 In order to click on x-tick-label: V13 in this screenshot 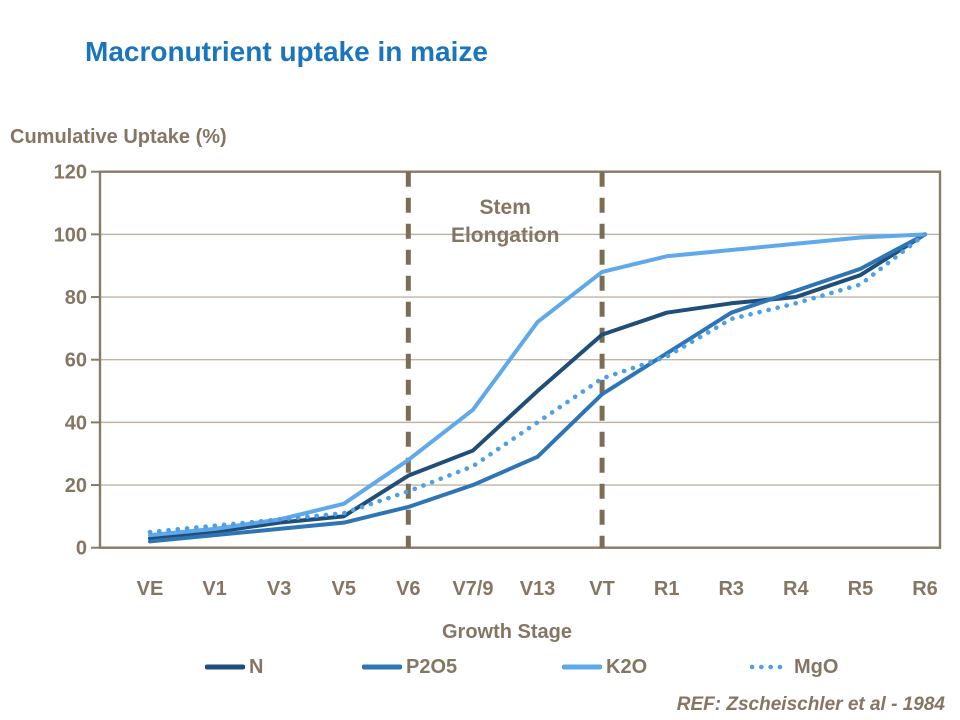, I will do `click(538, 589)`.